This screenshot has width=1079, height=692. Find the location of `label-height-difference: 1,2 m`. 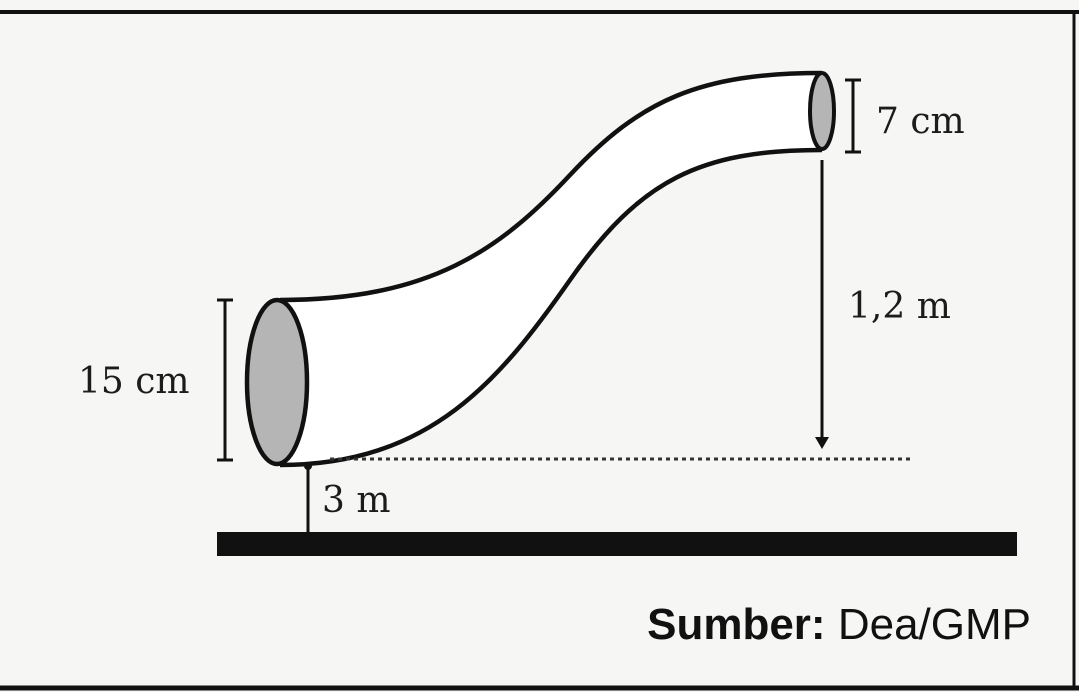

label-height-difference: 1,2 m is located at coordinates (899, 306).